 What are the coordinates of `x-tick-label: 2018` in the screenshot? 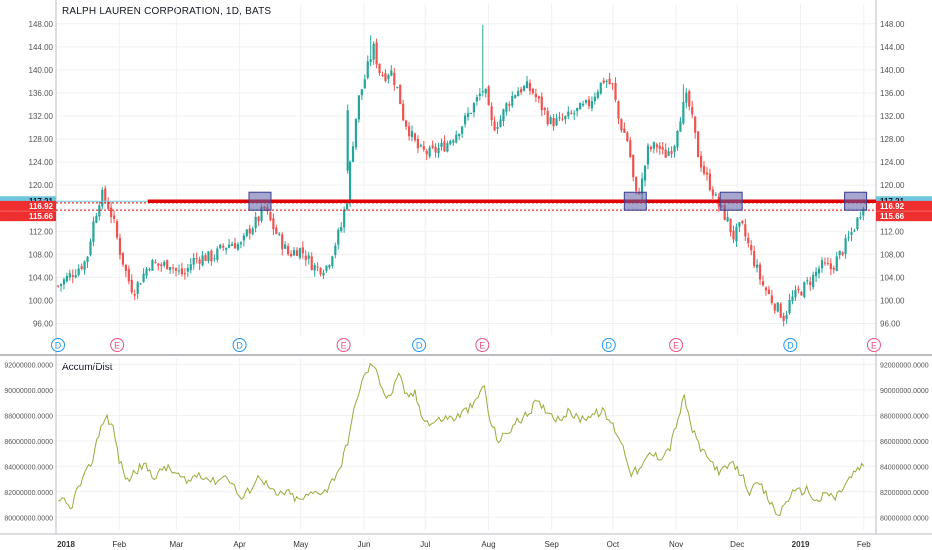 It's located at (66, 544).